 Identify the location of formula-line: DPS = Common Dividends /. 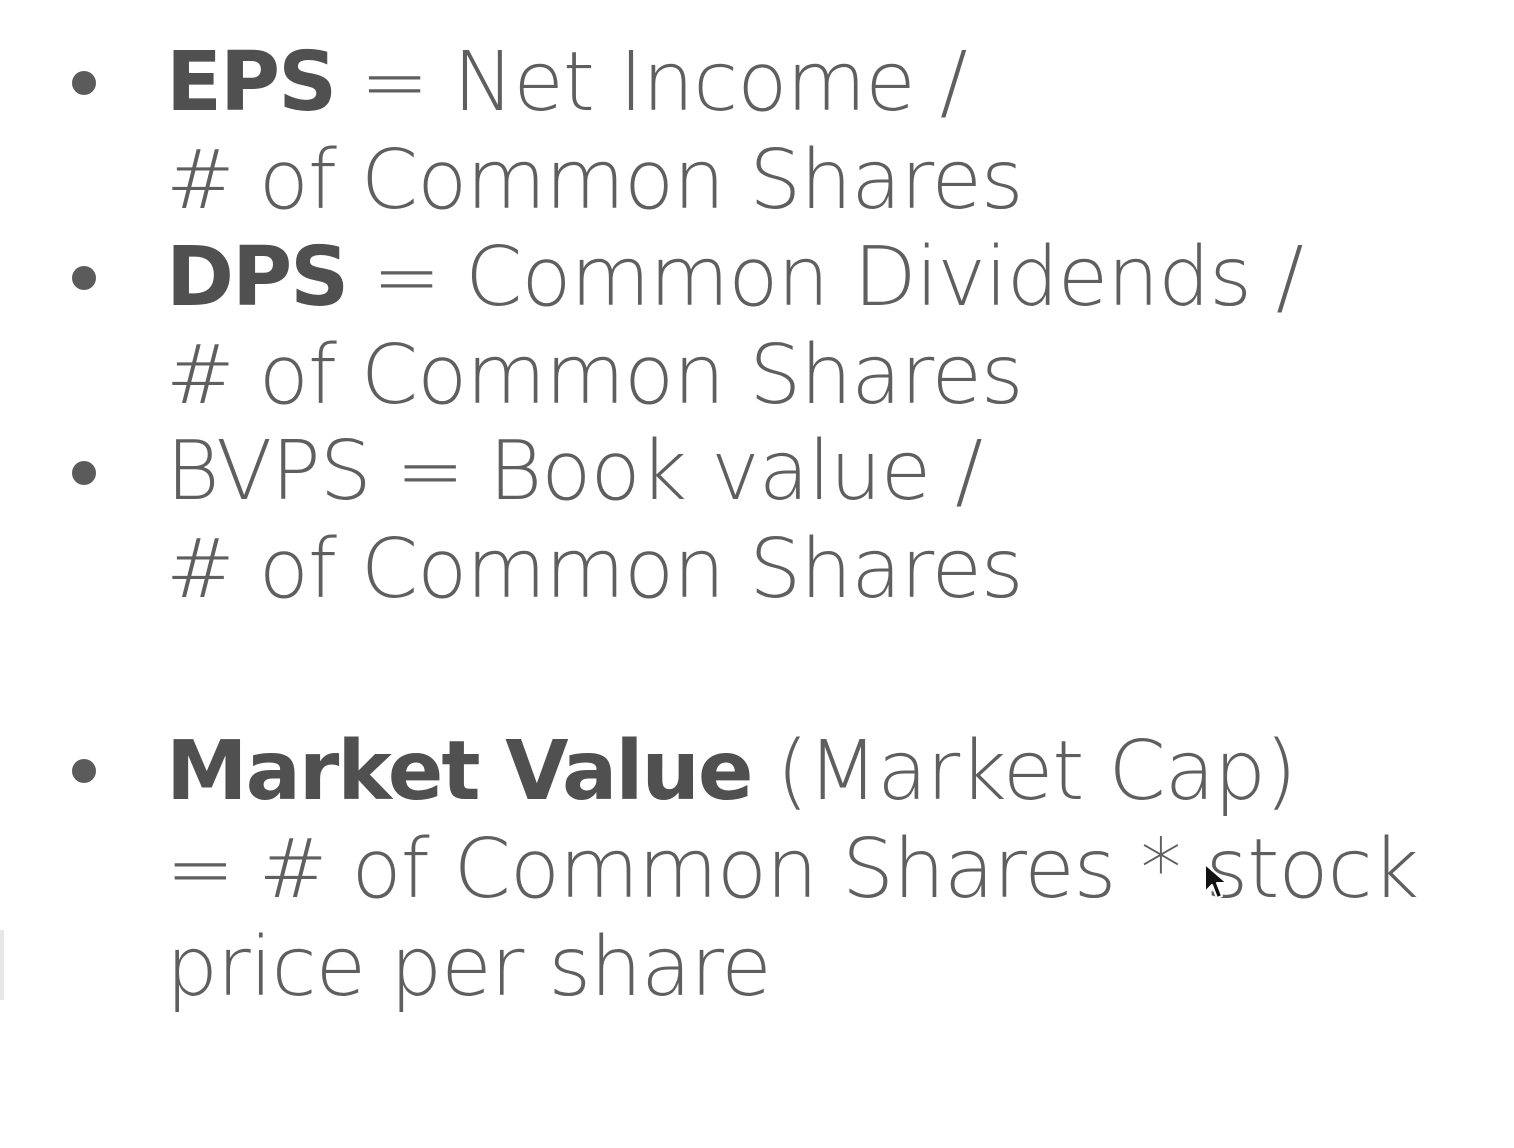
(735, 277).